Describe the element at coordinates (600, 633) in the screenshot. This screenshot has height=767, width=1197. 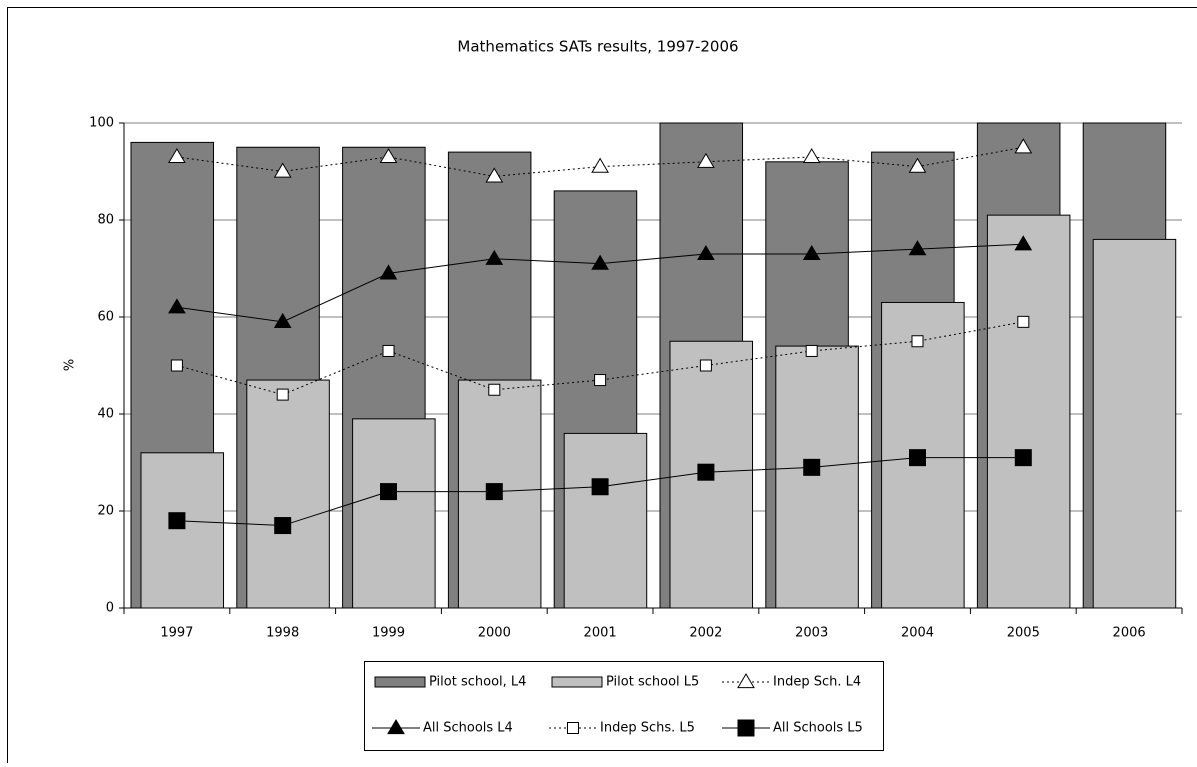
I see `x-tick-label: 2001` at that location.